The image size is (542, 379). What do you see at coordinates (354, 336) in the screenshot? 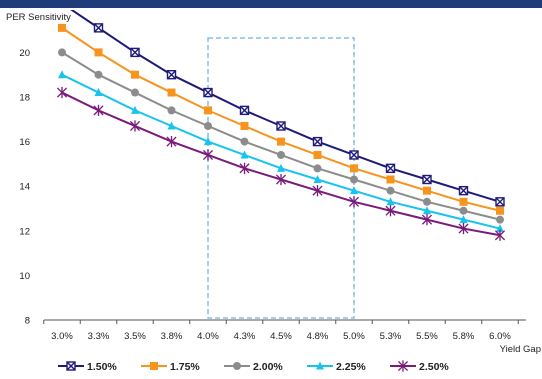
I see `x-tick-label: 5.0%` at bounding box center [354, 336].